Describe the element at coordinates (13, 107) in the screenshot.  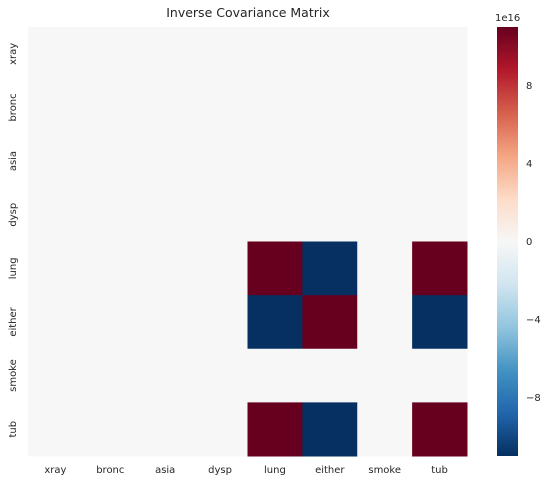
I see `y-tick-label-bronc: bronc` at that location.